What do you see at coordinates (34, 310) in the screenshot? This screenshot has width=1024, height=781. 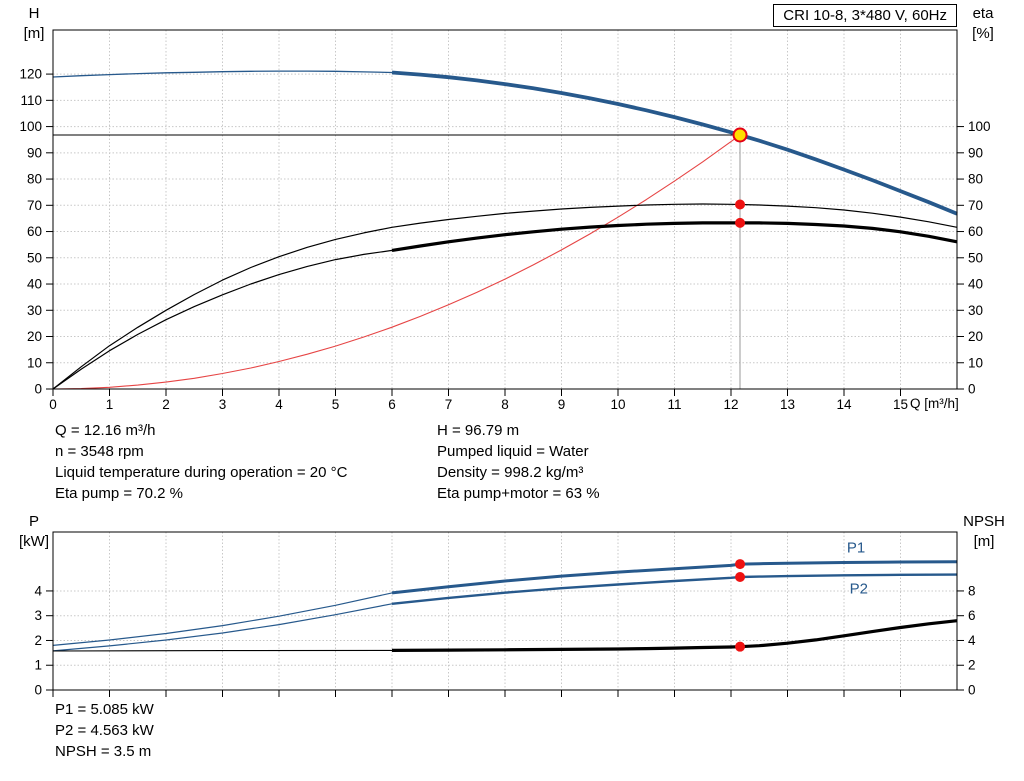 I see `y-left-tick-label: 30` at bounding box center [34, 310].